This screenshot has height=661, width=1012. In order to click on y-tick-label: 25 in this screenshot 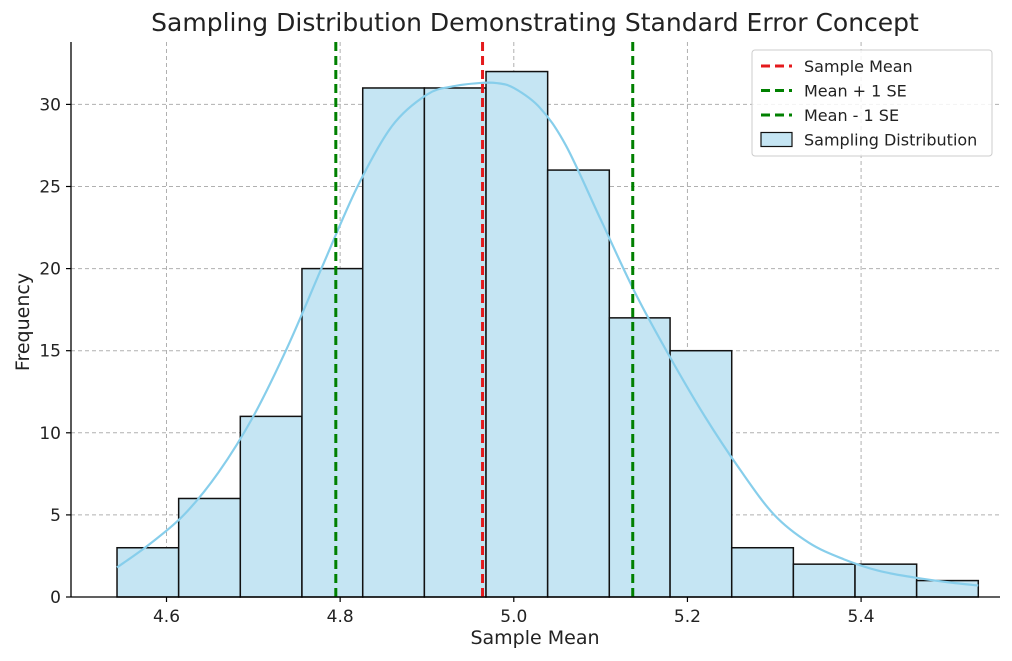, I will do `click(50, 187)`.